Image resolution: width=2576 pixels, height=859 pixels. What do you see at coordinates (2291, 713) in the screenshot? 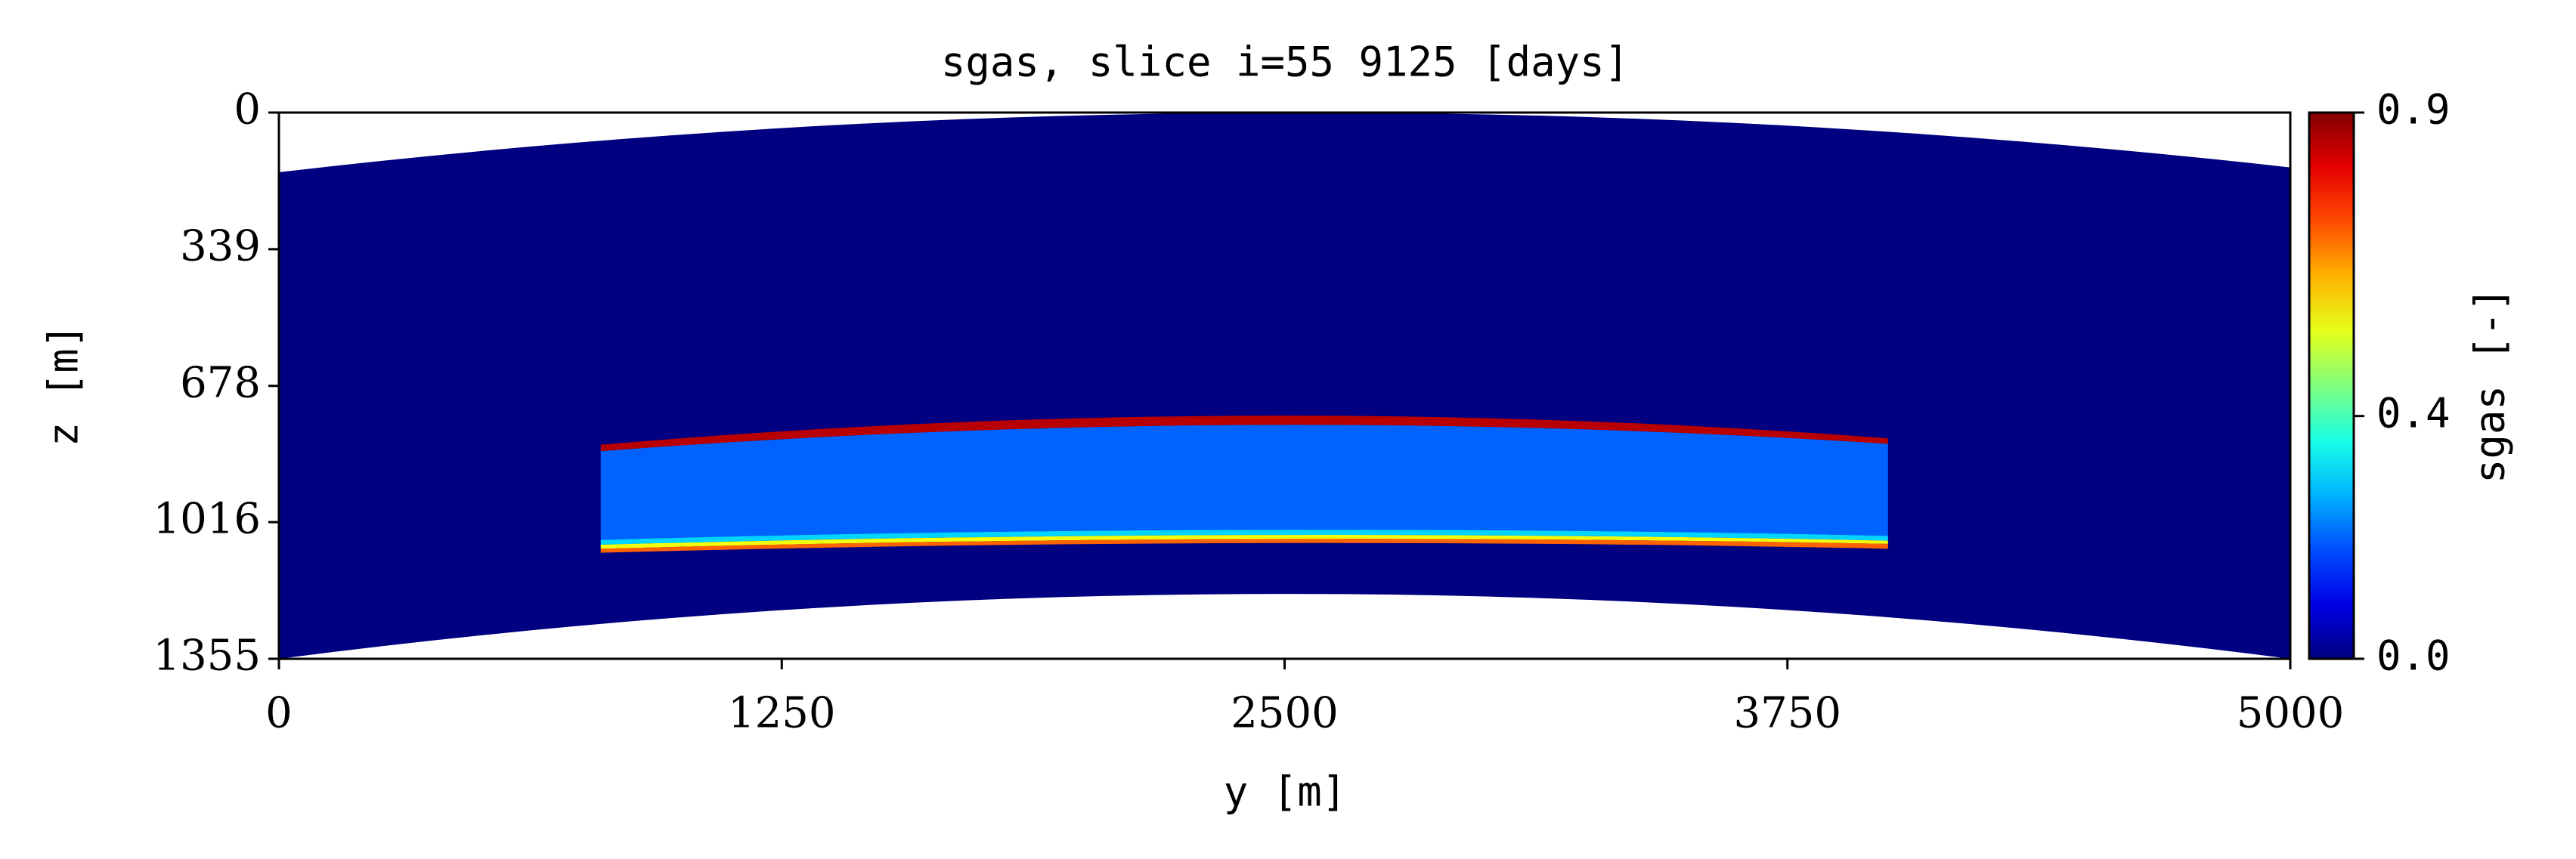
I see `x-tick-label: 5000` at bounding box center [2291, 713].